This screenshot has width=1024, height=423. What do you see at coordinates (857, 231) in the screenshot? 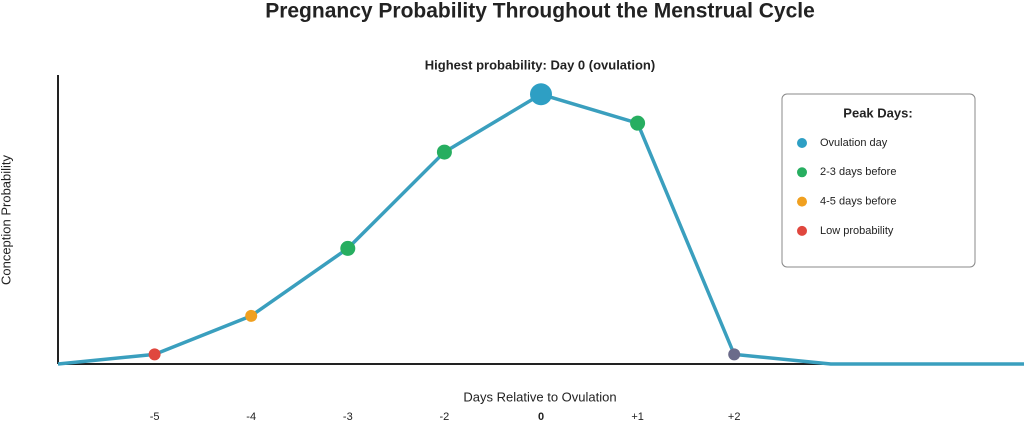
I see `legend-label: Low probability` at bounding box center [857, 231].